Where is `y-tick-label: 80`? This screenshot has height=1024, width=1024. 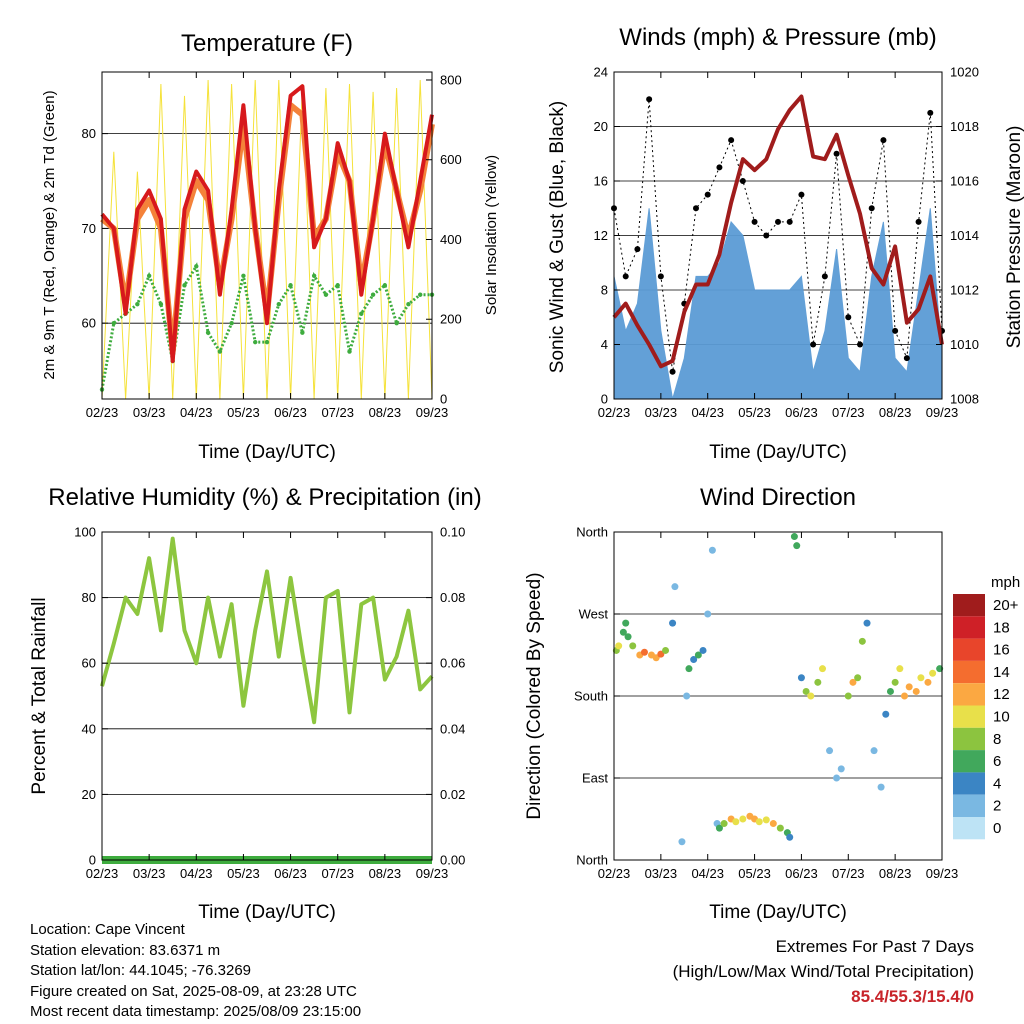 y-tick-label: 80 is located at coordinates (89, 597).